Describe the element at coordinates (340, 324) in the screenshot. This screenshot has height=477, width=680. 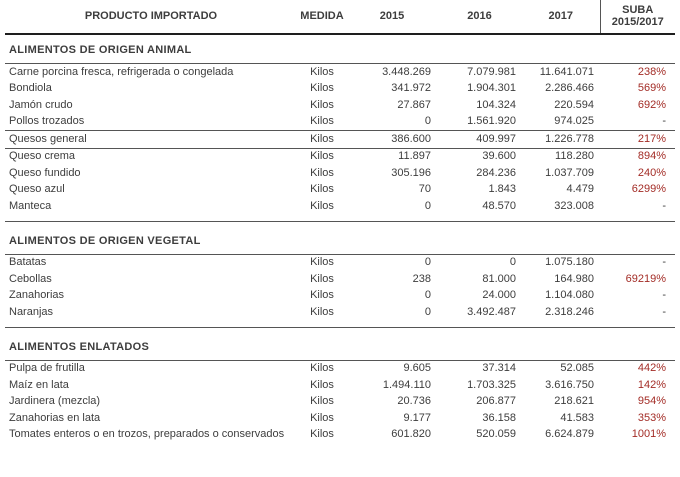
I see `divider-row` at that location.